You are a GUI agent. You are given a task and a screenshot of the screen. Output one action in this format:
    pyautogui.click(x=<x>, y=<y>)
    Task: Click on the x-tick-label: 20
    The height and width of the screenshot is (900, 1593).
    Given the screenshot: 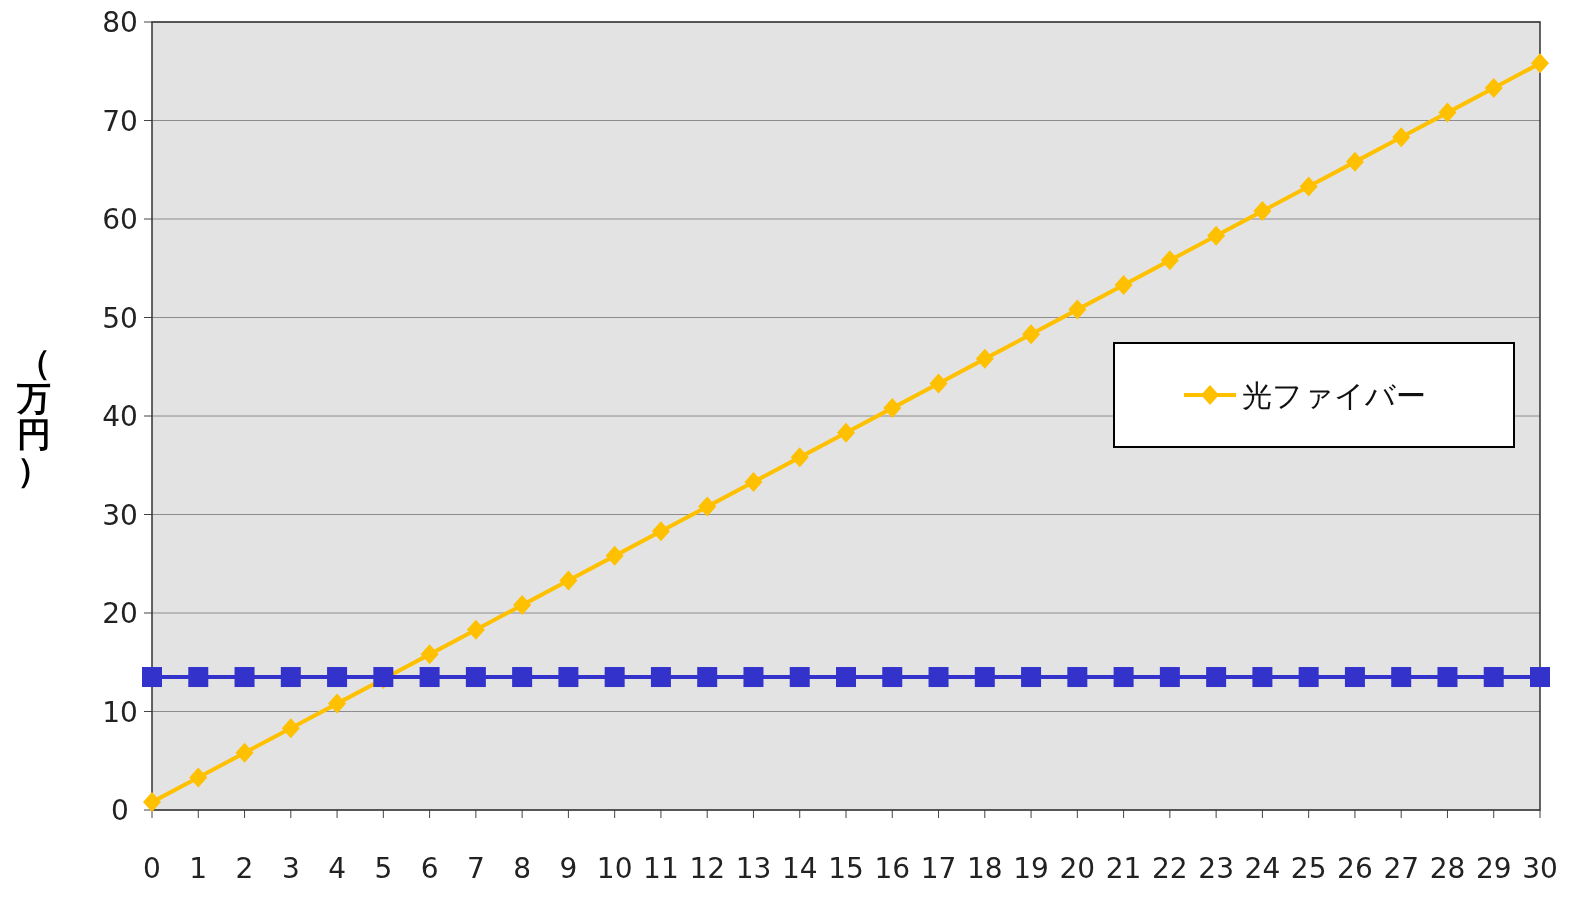 What is the action you would take?
    pyautogui.click(x=1077, y=868)
    